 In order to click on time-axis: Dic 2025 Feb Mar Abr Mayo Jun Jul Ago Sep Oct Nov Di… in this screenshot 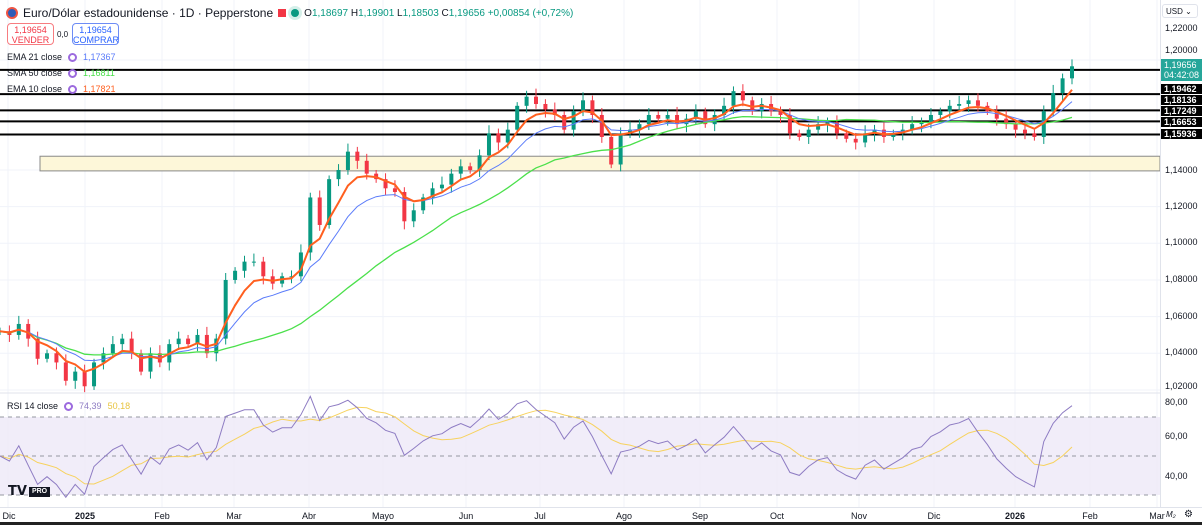, I will do `click(601, 514)`.